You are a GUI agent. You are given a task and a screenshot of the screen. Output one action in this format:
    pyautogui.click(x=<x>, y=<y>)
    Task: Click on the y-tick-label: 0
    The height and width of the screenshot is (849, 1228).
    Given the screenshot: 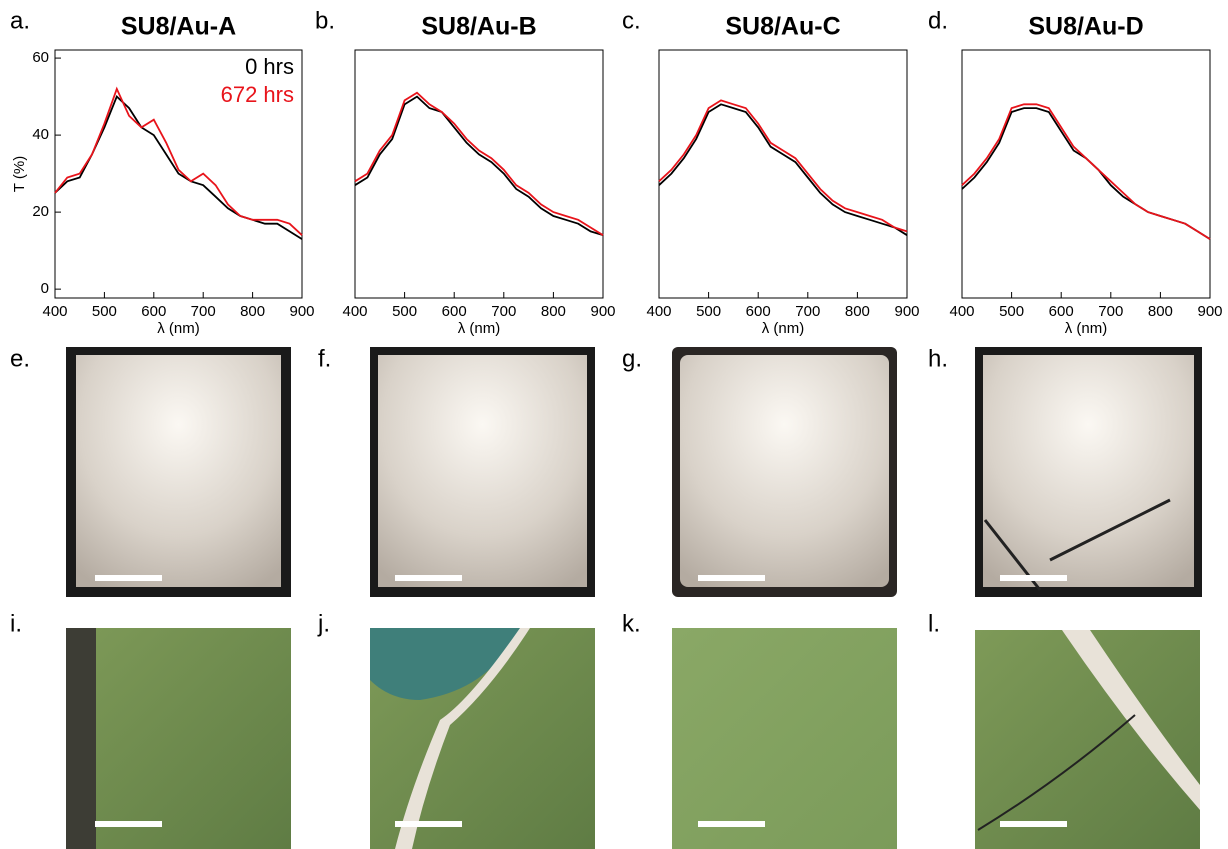 What is the action you would take?
    pyautogui.click(x=45, y=288)
    